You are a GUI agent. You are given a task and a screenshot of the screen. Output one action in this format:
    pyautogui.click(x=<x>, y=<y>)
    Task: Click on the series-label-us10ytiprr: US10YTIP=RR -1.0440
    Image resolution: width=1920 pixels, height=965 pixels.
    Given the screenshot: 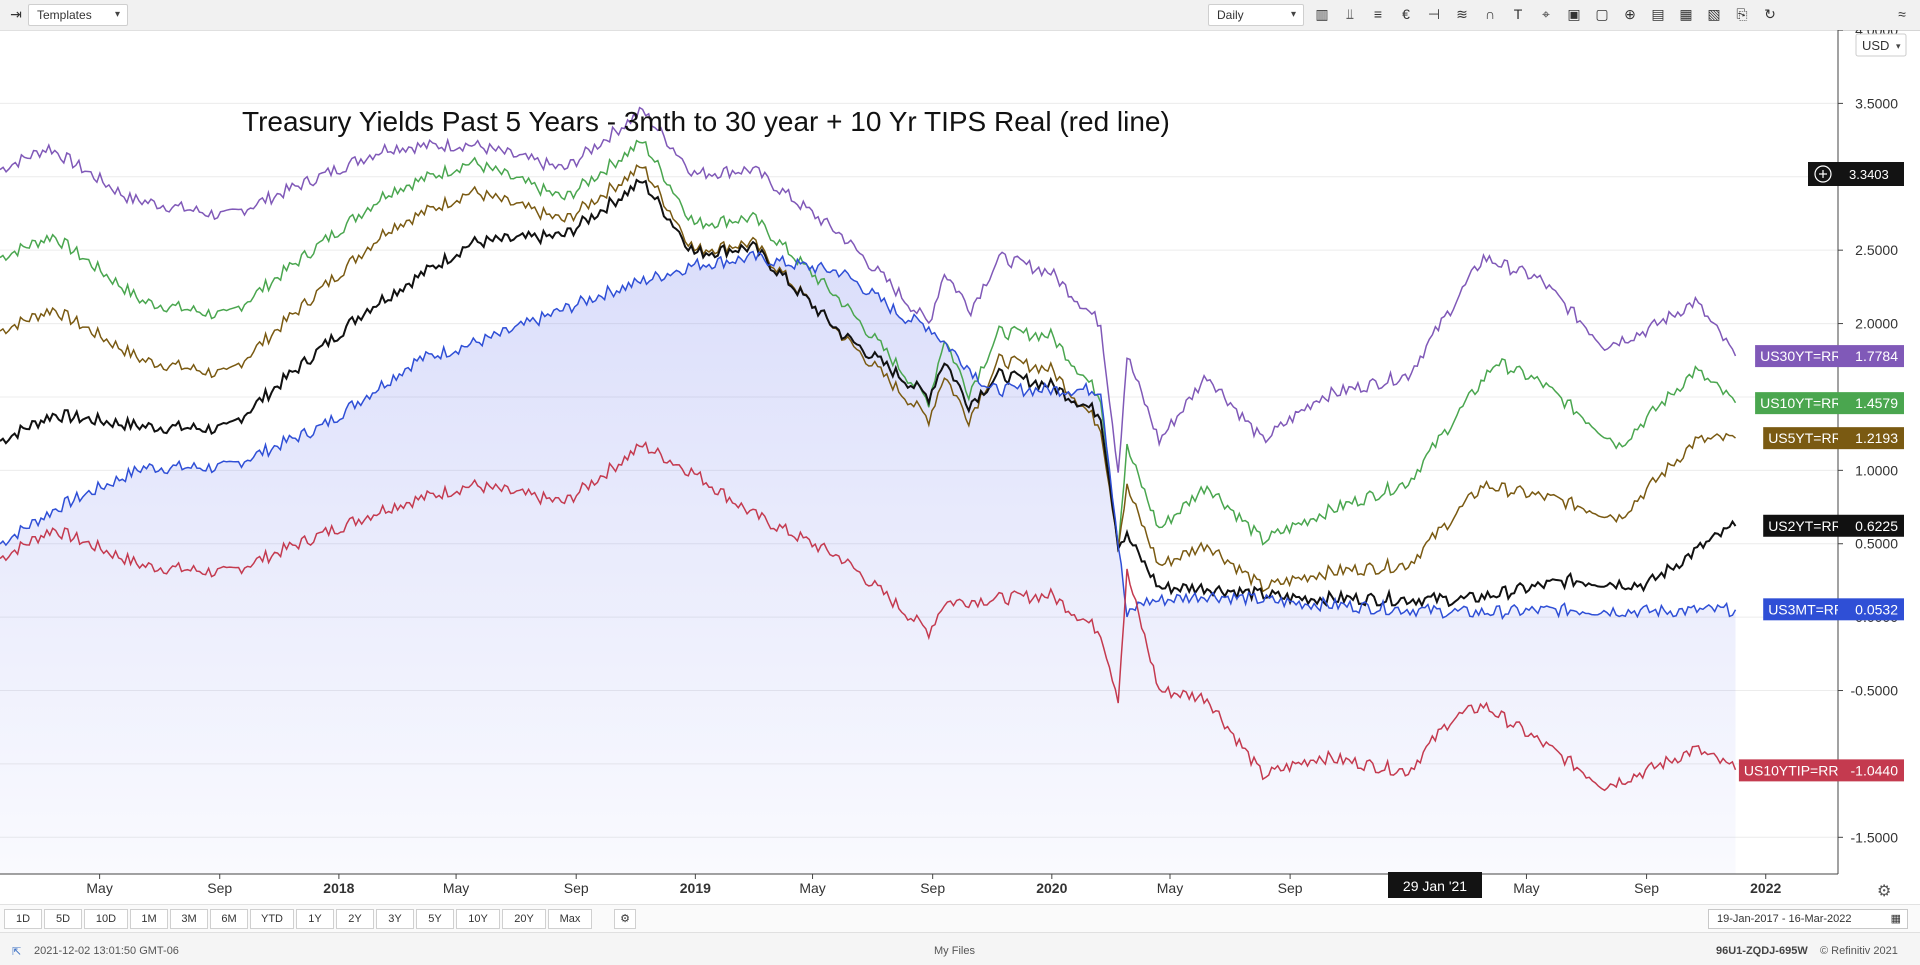 What is the action you would take?
    pyautogui.click(x=1821, y=770)
    